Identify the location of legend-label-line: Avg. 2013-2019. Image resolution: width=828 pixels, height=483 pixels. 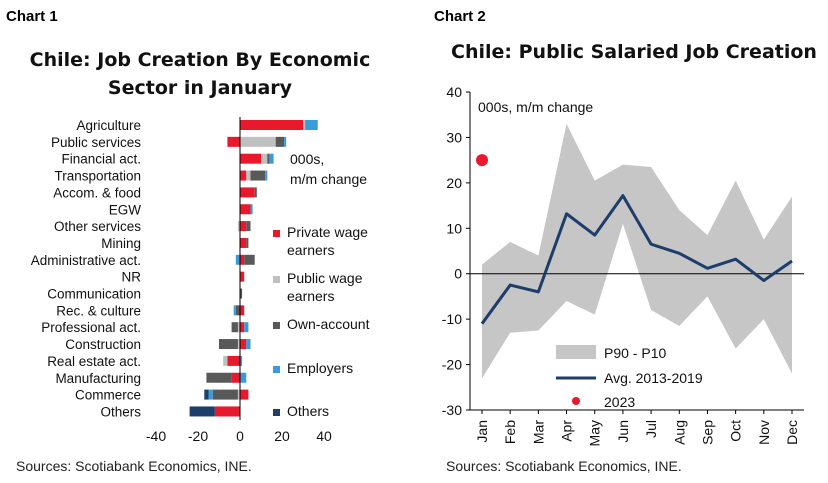
(653, 378).